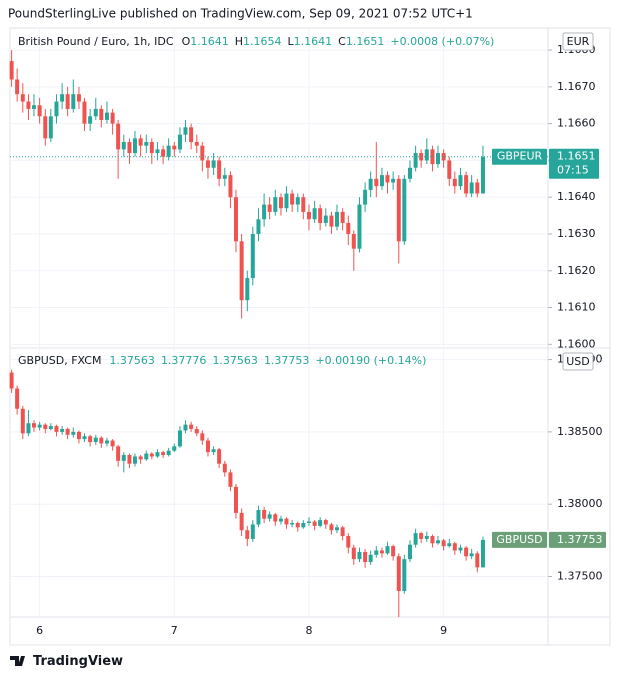 The image size is (621, 679). Describe the element at coordinates (17, 661) in the screenshot. I see `logo-icon` at that location.